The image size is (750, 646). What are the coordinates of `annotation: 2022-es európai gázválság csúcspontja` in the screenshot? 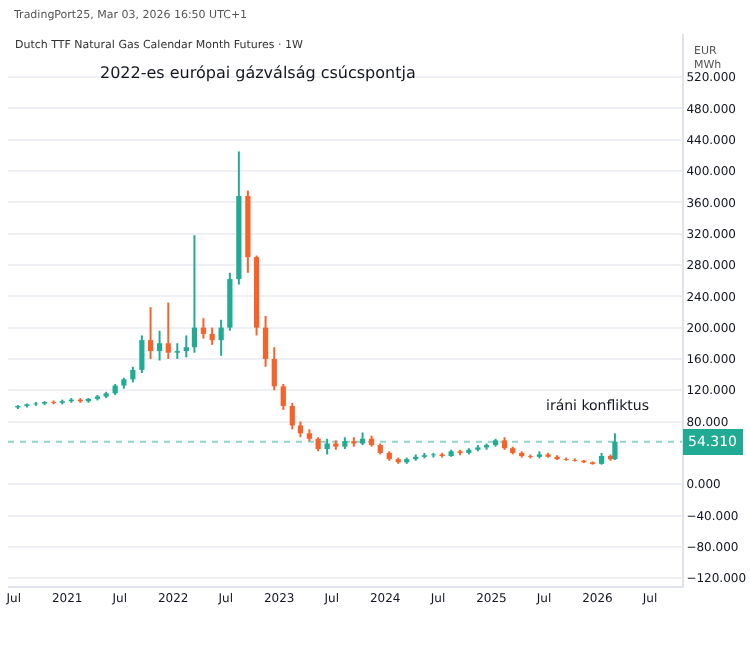 It's located at (258, 73).